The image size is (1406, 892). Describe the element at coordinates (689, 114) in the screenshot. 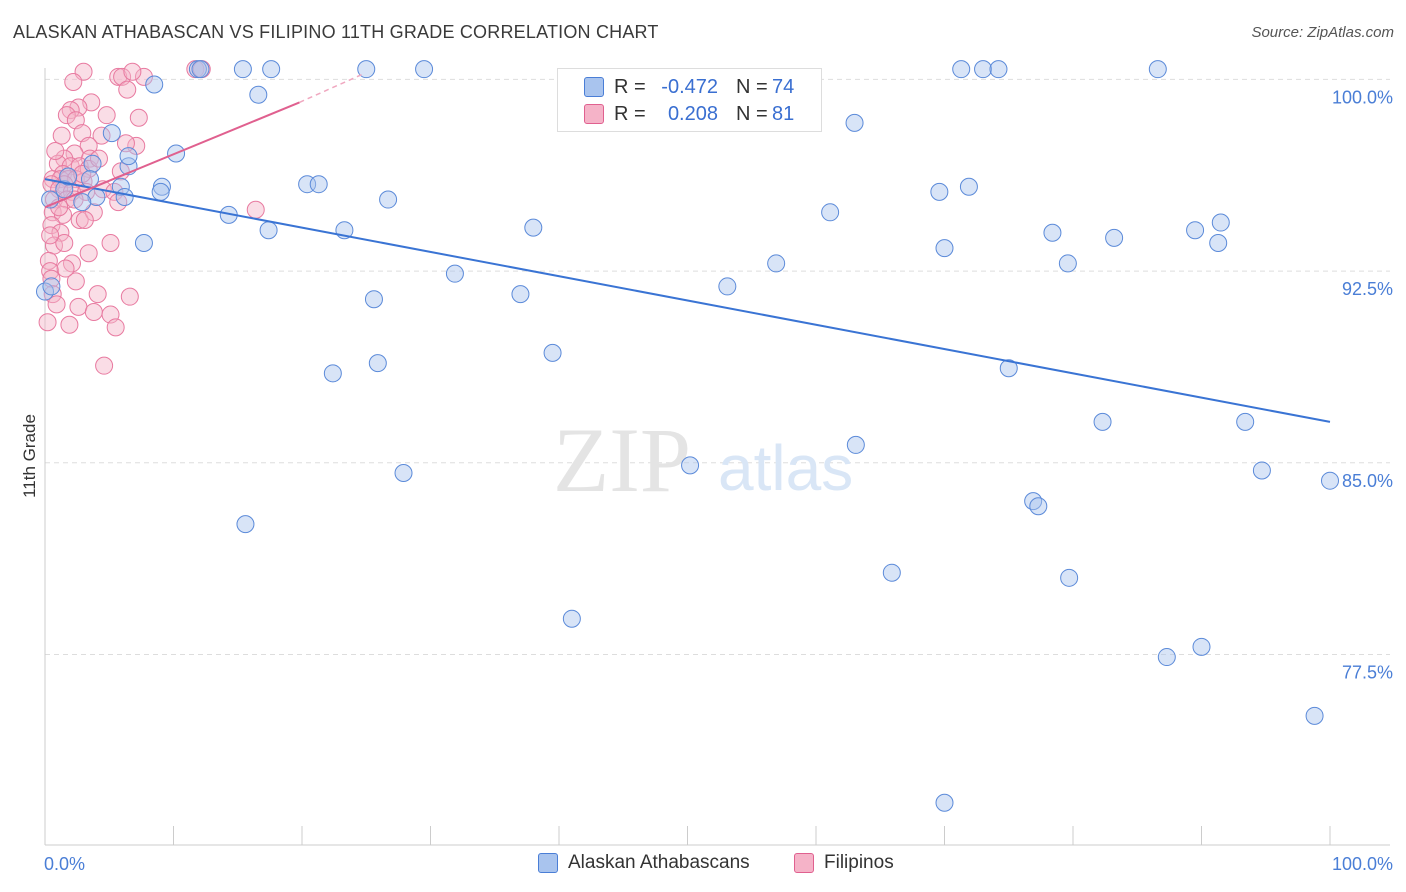

I see `legend-row-filipinos: R = 0.208 N = 81` at that location.